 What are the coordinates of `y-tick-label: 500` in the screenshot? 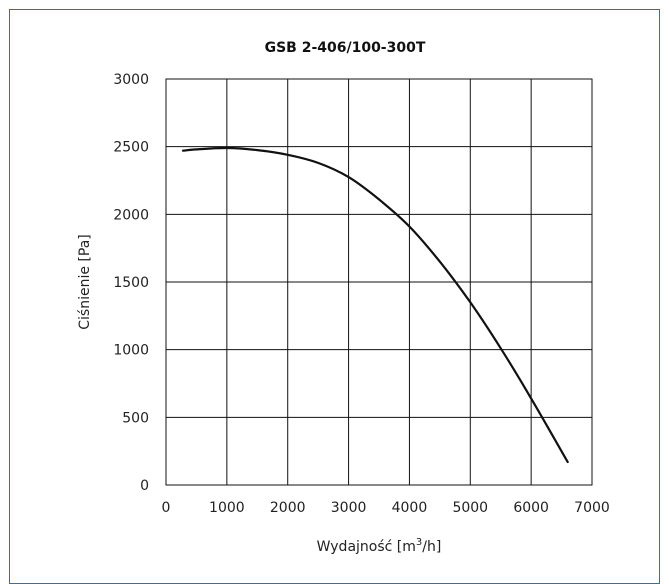 It's located at (135, 418).